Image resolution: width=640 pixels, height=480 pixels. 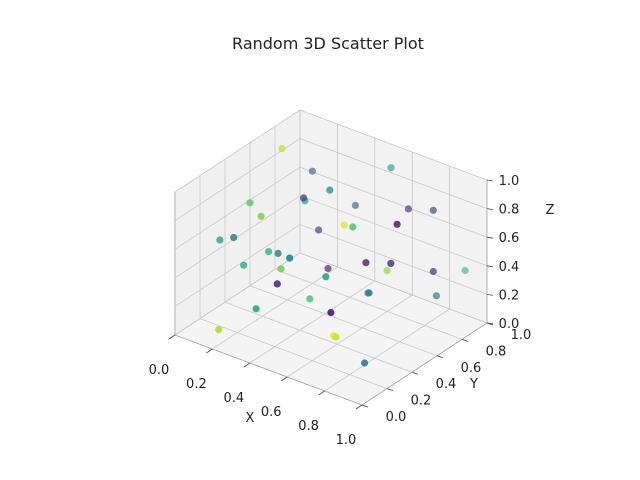 I want to click on left-pane, so click(x=237, y=222).